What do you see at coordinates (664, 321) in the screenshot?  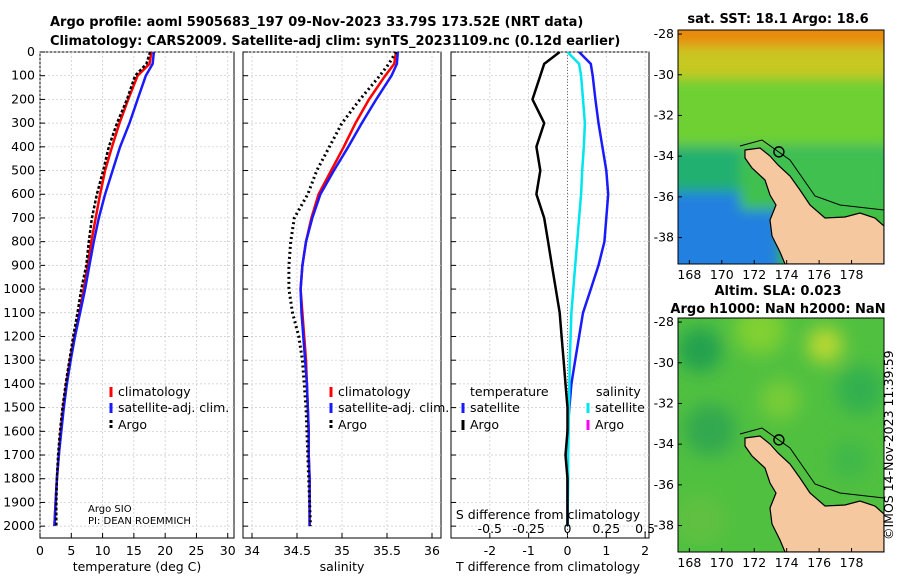 I see `lat-tick-label: -28` at bounding box center [664, 321].